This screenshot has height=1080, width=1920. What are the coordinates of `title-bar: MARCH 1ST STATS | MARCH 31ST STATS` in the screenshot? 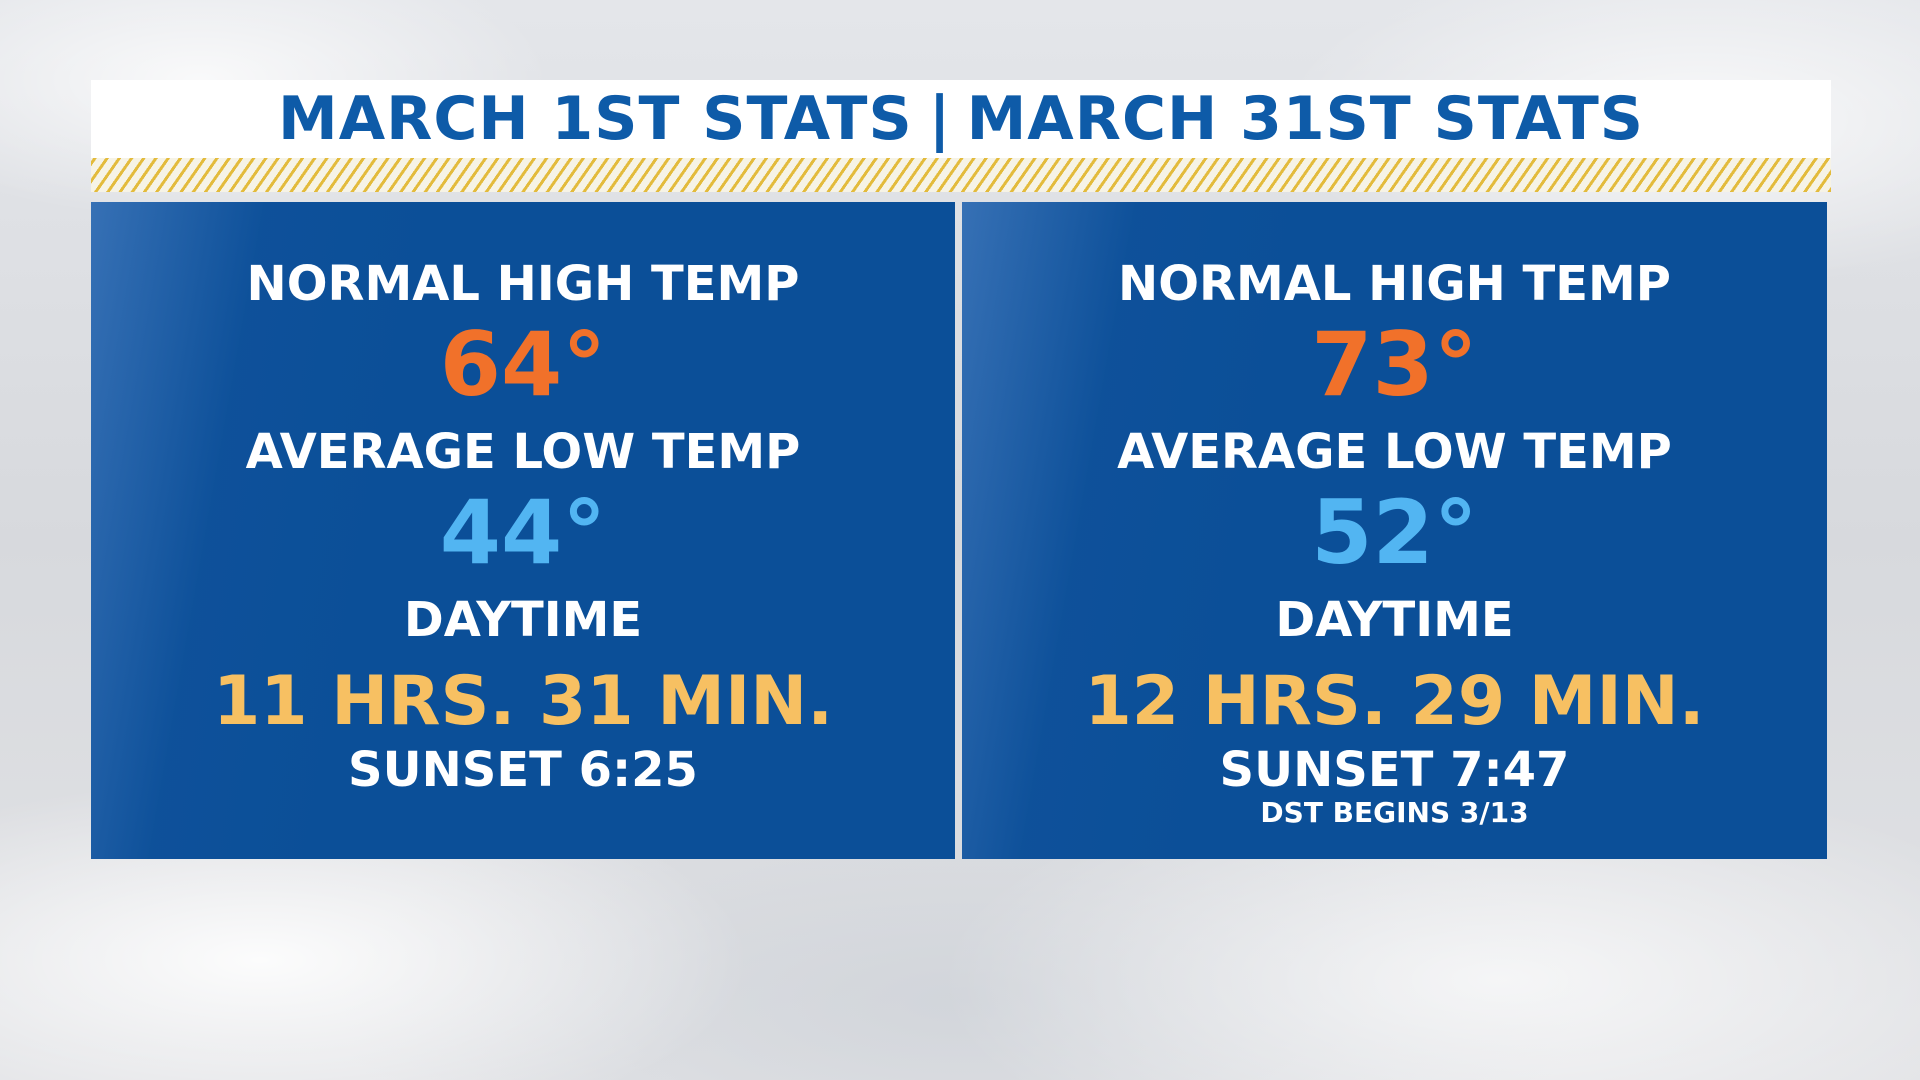 It's located at (961, 119).